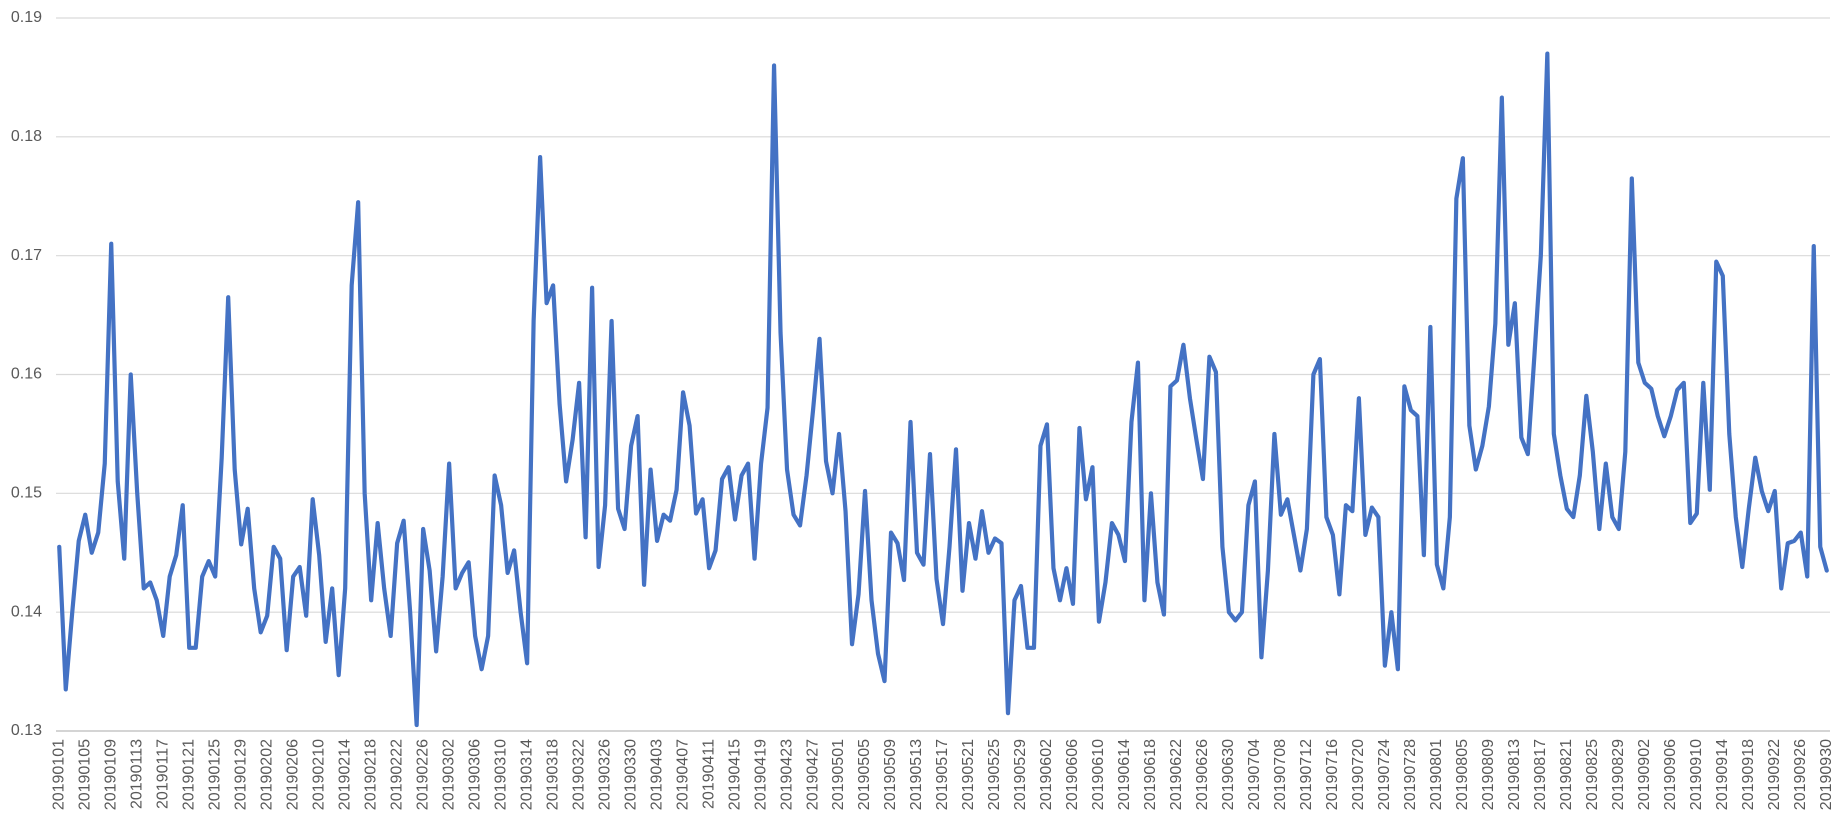 Image resolution: width=1836 pixels, height=820 pixels. What do you see at coordinates (1306, 774) in the screenshot?
I see `x-tick-label: 20190712` at bounding box center [1306, 774].